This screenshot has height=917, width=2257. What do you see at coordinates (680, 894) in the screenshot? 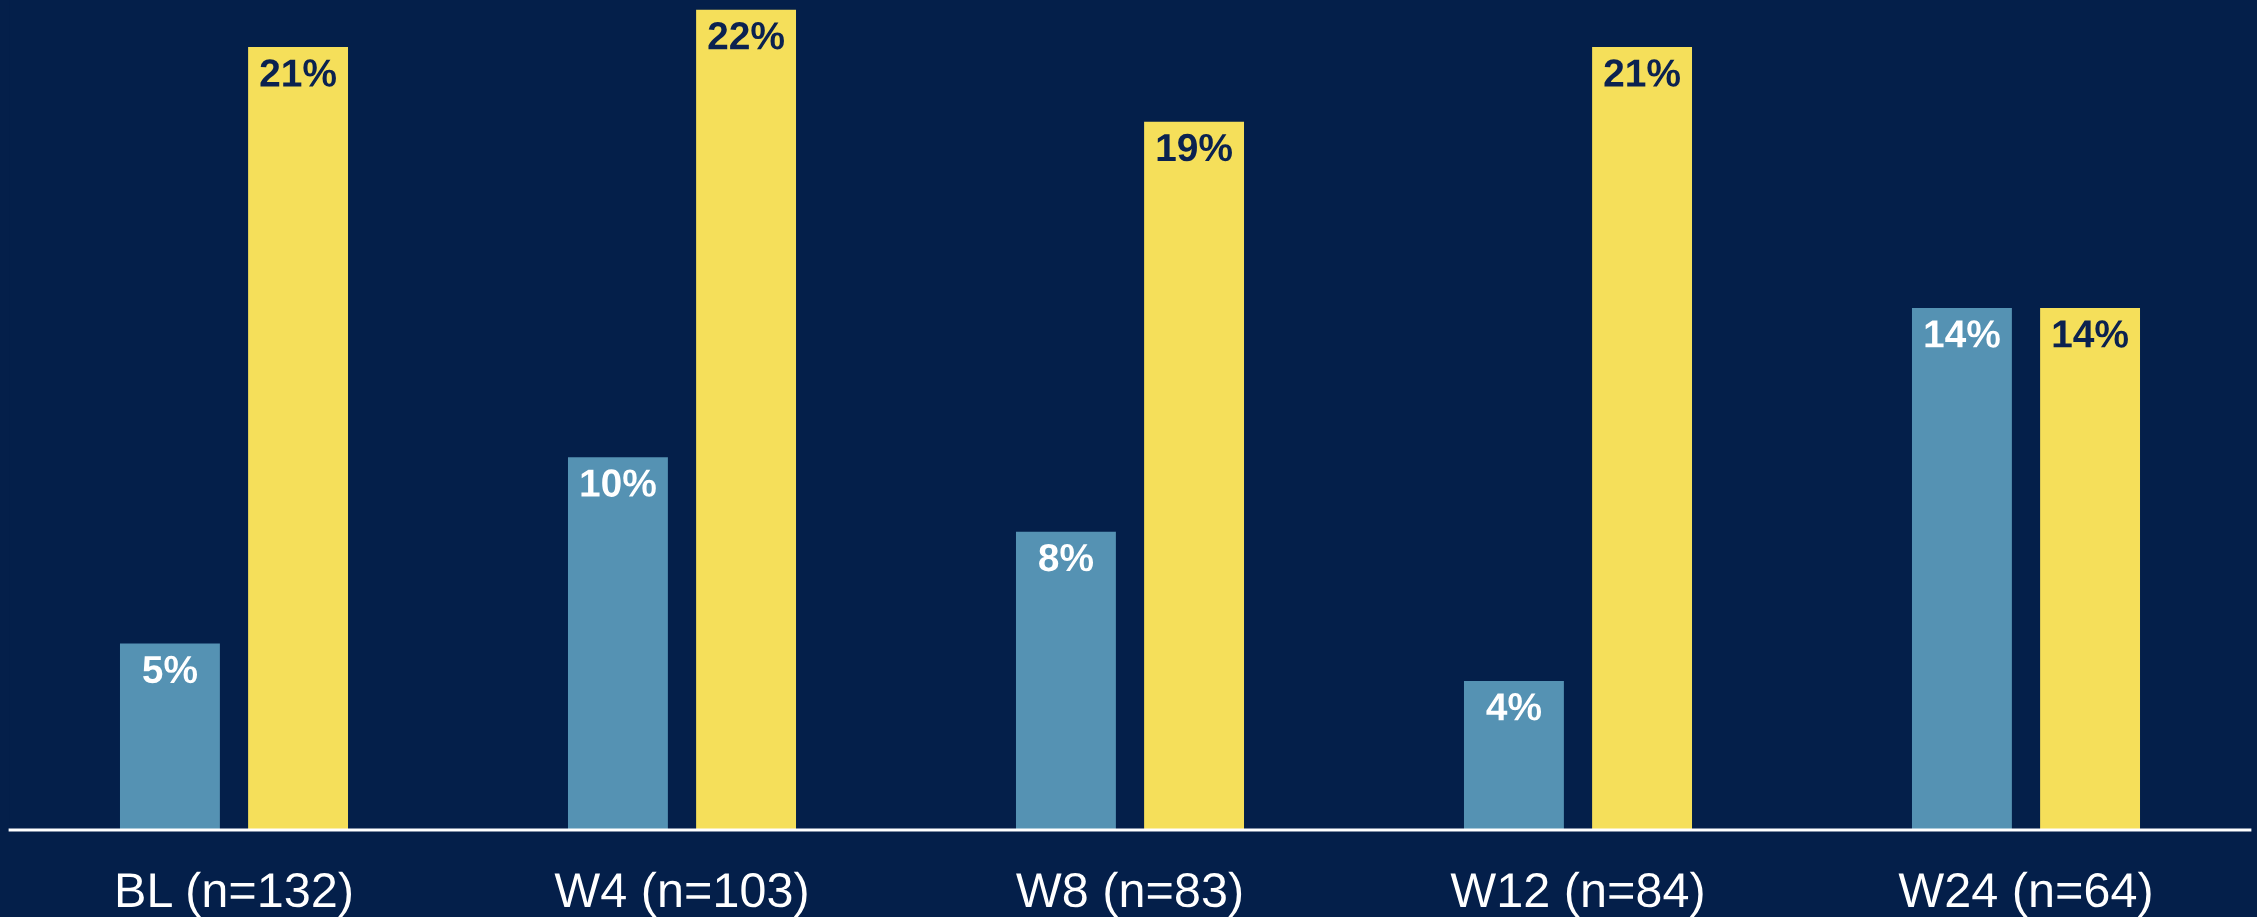
I see `x-tick-label: W4 (n=103)` at bounding box center [680, 894].